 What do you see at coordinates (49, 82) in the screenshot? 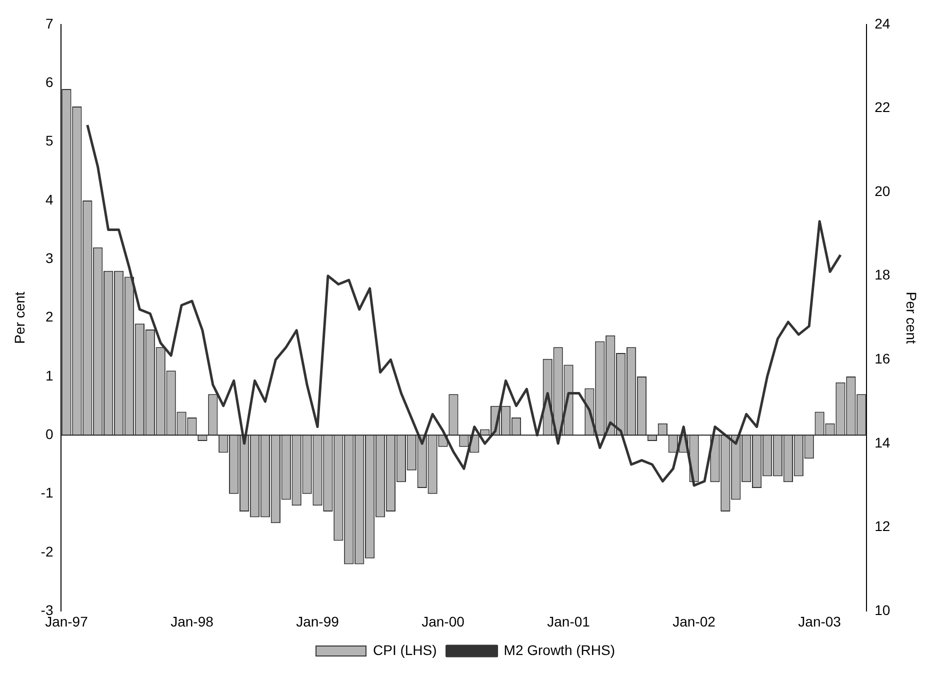
I see `y-tick-label: 6` at bounding box center [49, 82].